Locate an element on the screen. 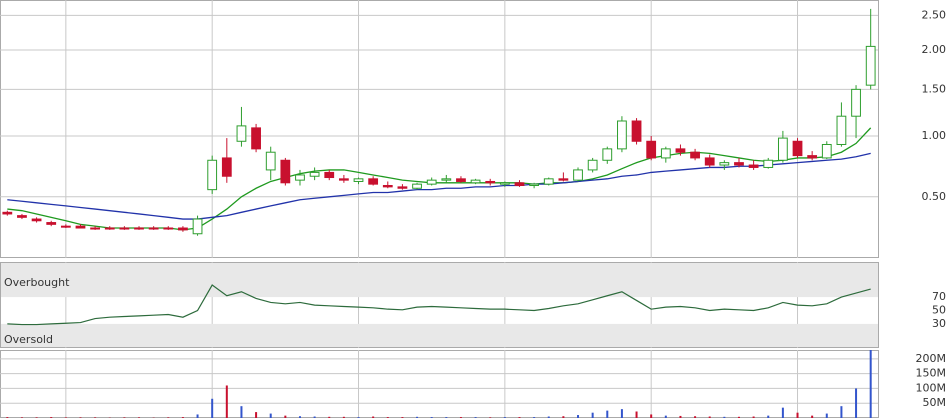  y-tick-label: 2.00 is located at coordinates (934, 49).